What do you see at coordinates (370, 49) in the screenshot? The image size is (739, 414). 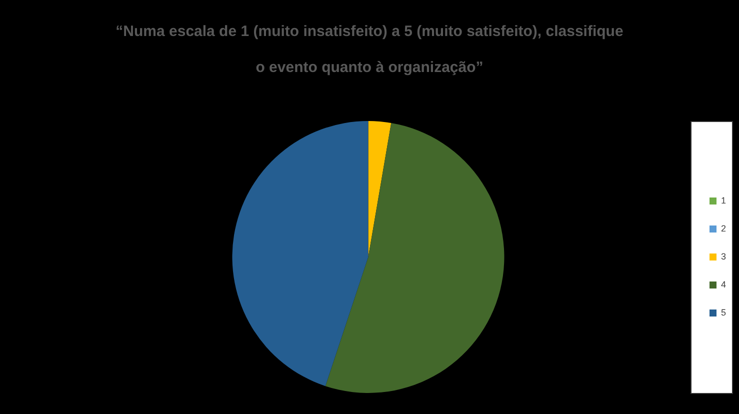 I see `chart-title: “Numa escala de 1 (muito insatisfeito) a 5 (muito satisfeito), classifique o evento quanto à organização”` at bounding box center [370, 49].